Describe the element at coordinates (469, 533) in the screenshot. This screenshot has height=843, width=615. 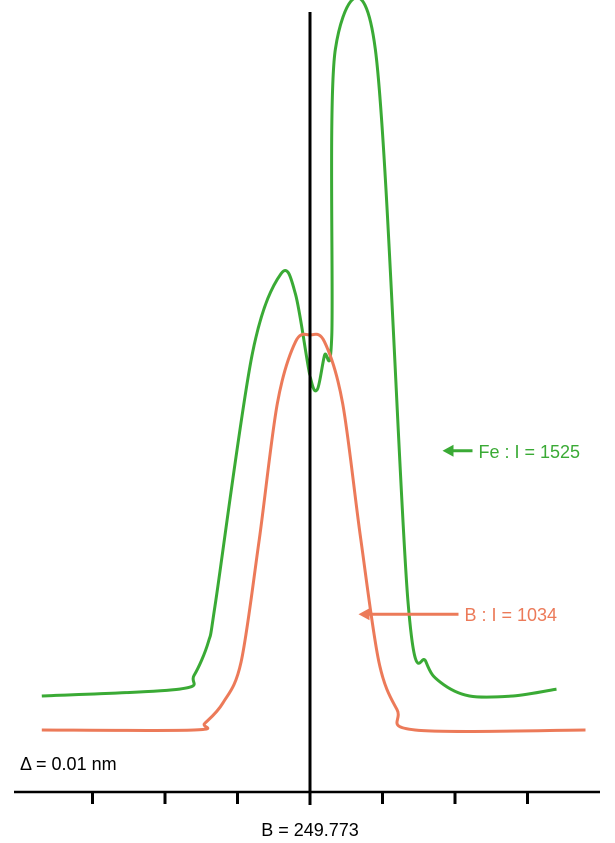
I see `annotations-layer: Fe : I = 1525 B : I = 1034` at that location.